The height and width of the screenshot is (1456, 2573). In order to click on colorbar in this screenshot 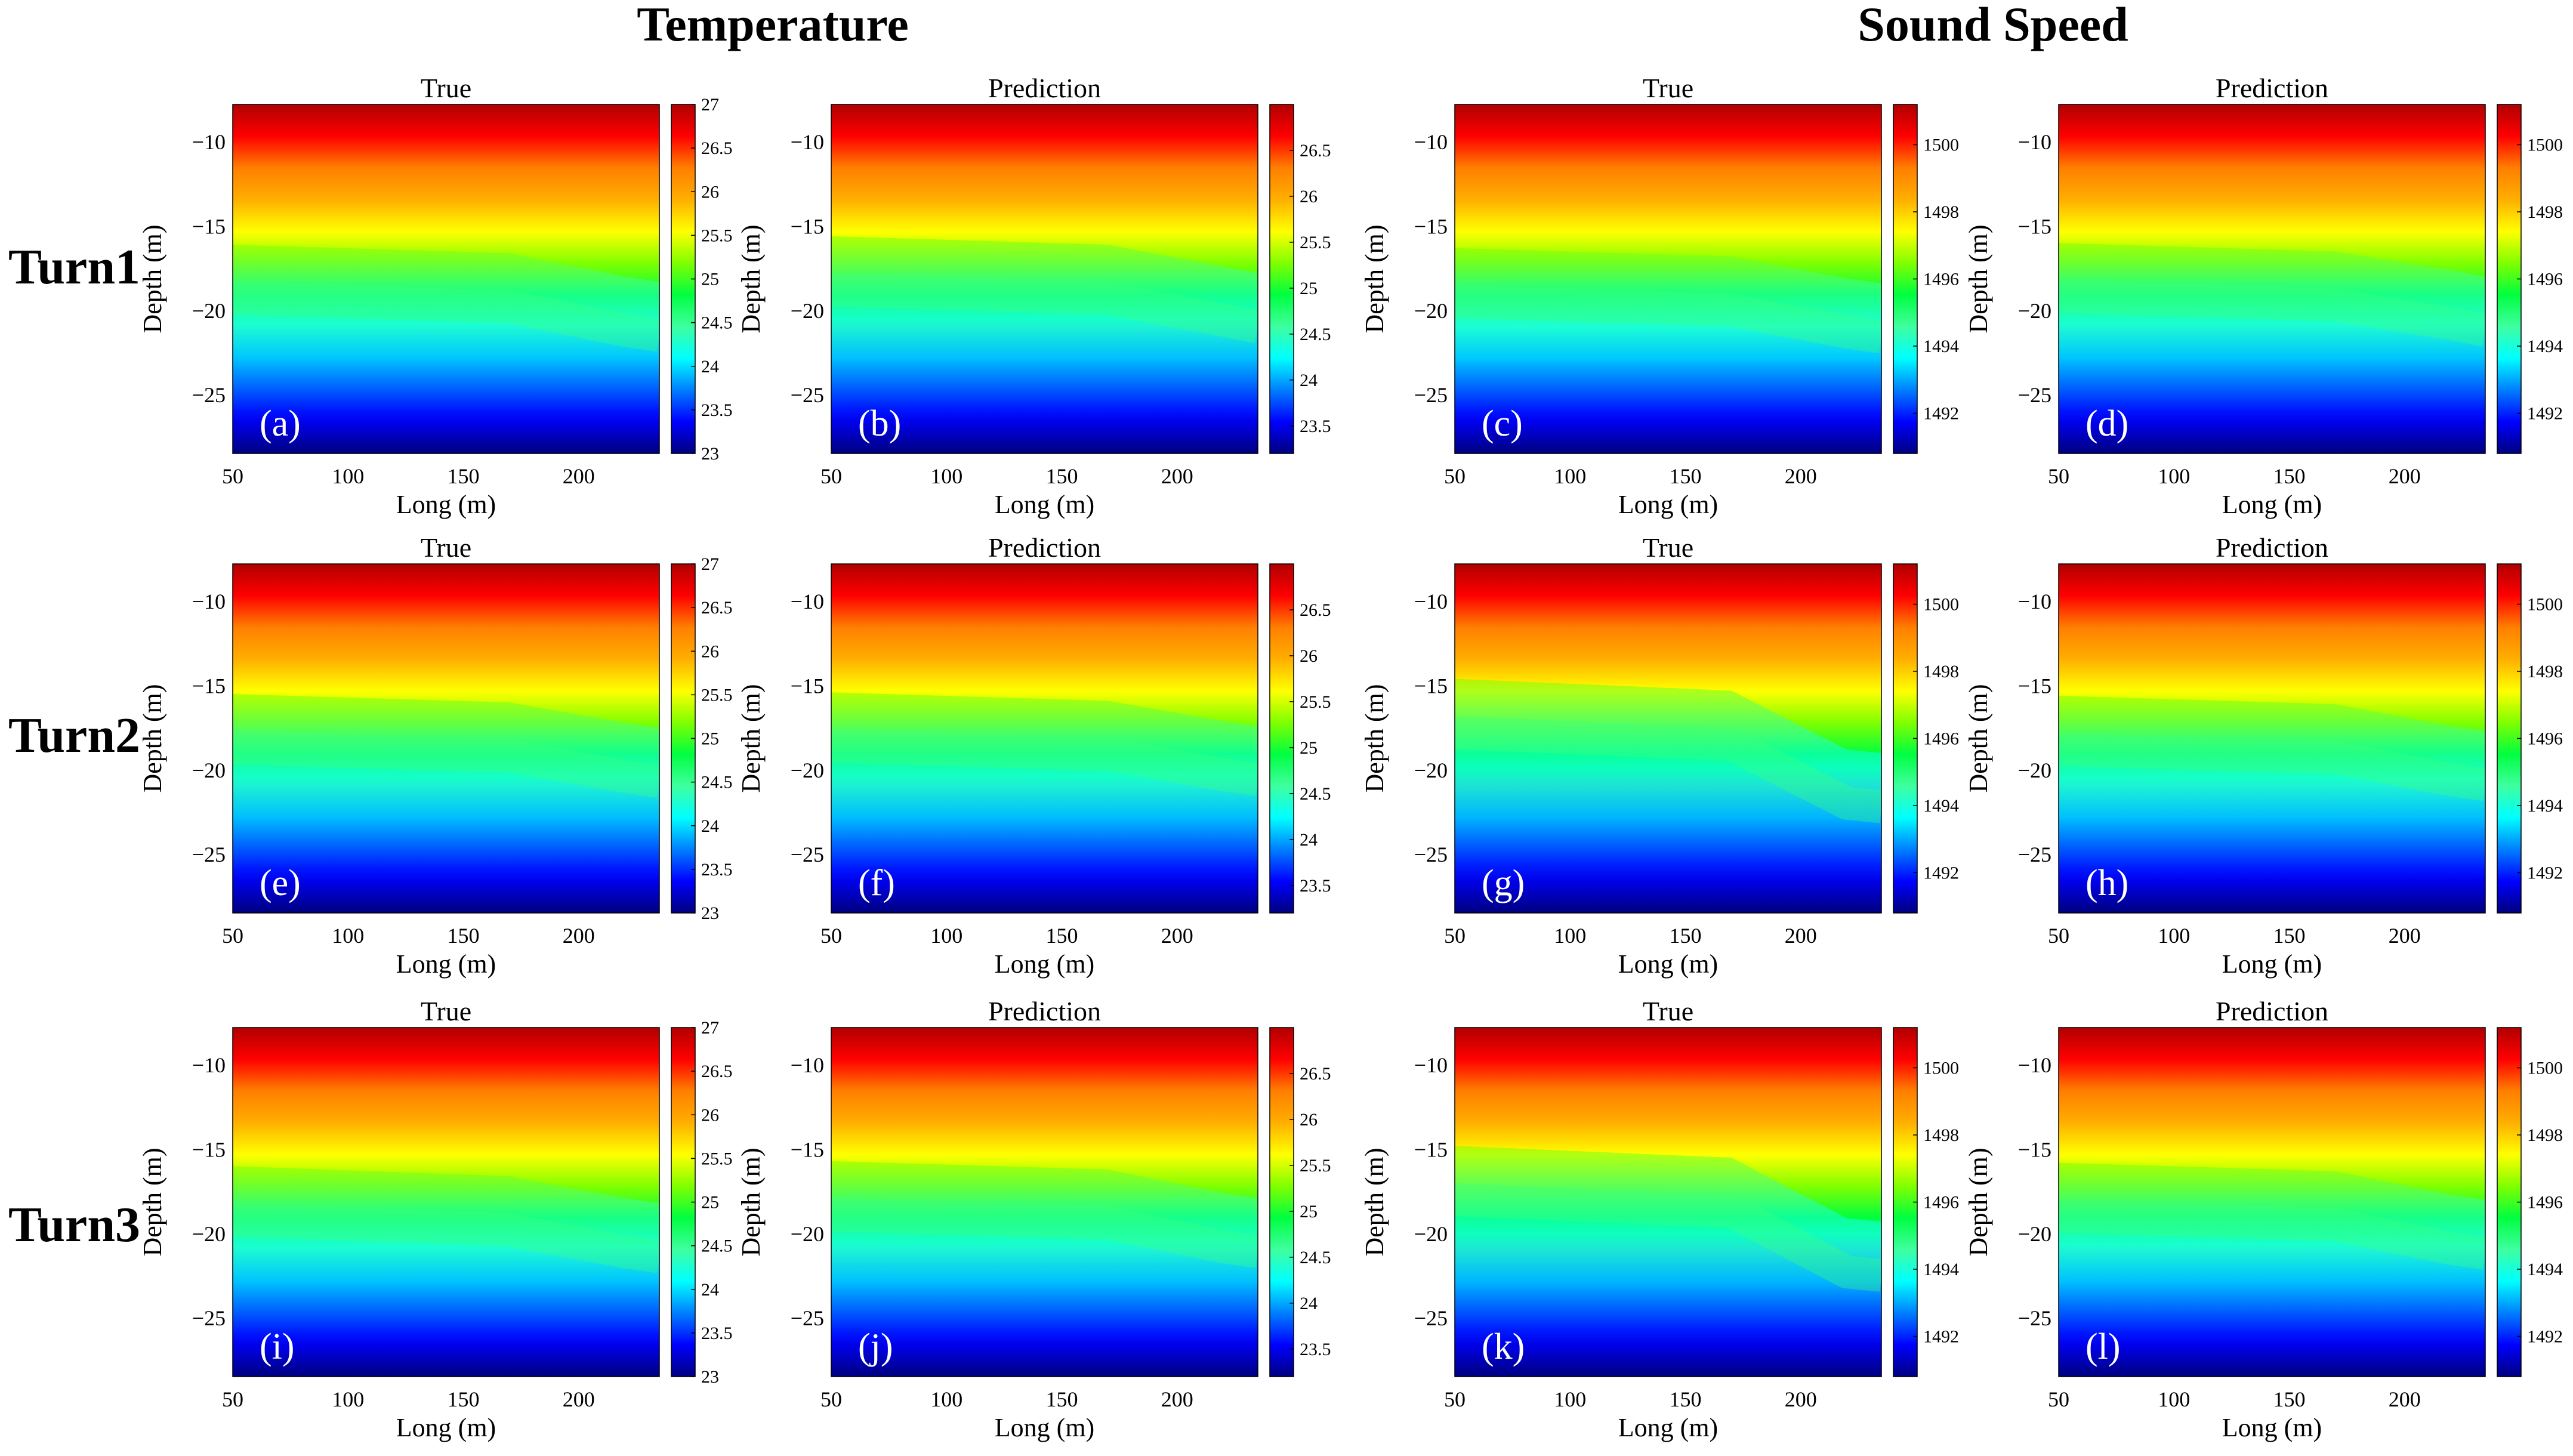, I will do `click(1281, 738)`.